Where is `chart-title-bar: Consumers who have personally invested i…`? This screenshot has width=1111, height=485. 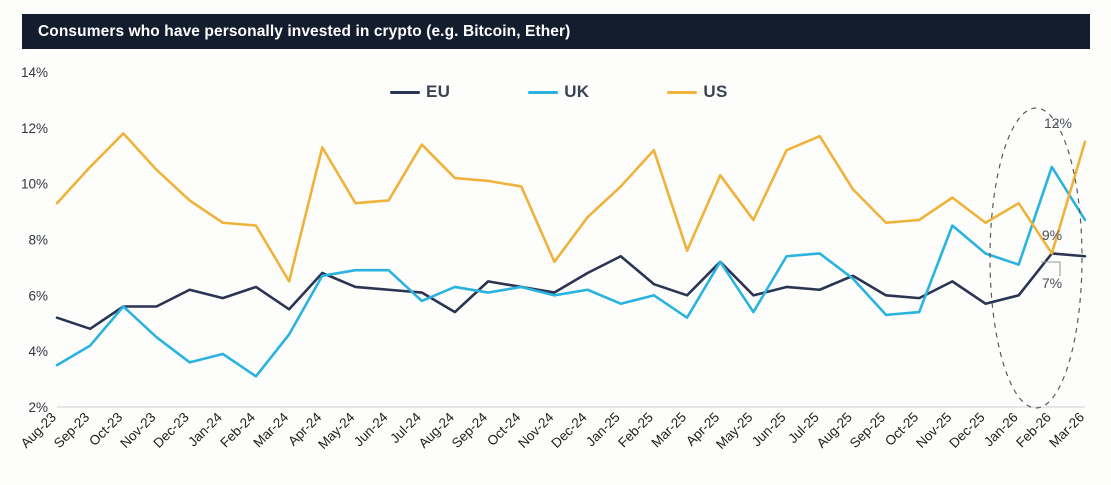
chart-title-bar: Consumers who have personally invested i… is located at coordinates (556, 31).